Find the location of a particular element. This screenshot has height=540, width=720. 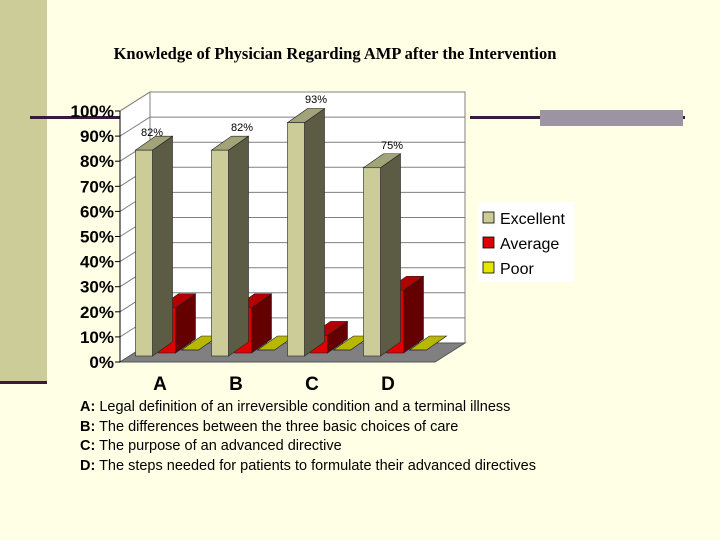

x-tick-label: D is located at coordinates (388, 384).